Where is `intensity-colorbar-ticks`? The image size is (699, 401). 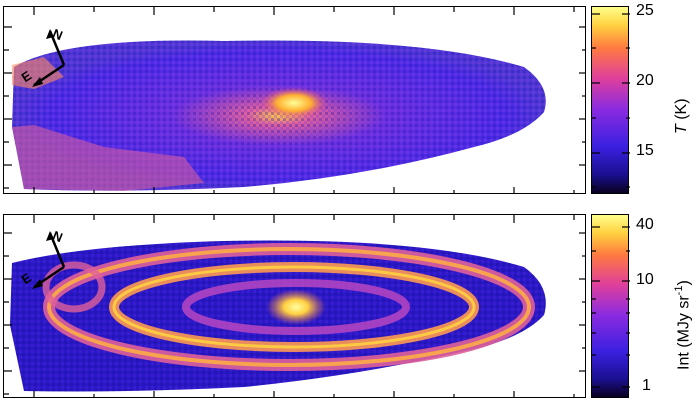
intensity-colorbar-ticks is located at coordinates (611, 307).